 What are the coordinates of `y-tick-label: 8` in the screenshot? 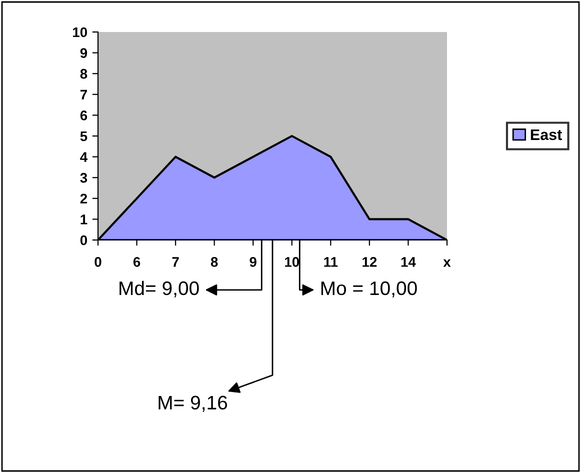 It's located at (84, 73).